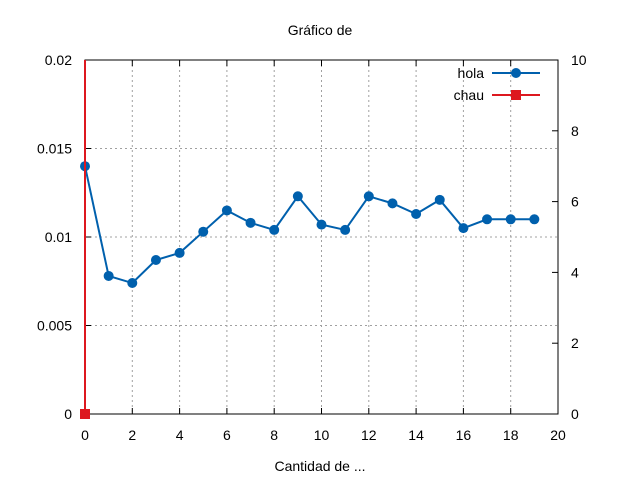 The height and width of the screenshot is (480, 640). I want to click on y-tick-label: 0.02, so click(58, 60).